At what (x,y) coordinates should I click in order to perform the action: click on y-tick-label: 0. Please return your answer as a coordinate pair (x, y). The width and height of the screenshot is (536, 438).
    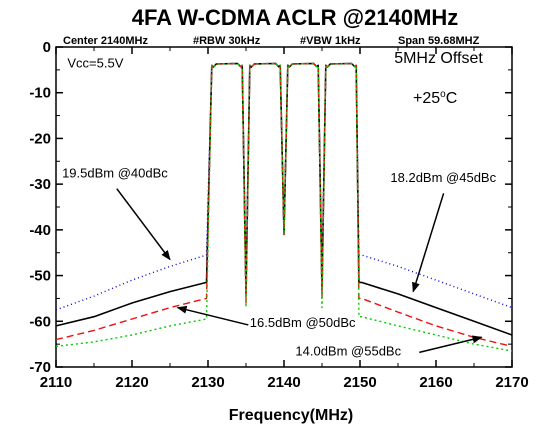
    Looking at the image, I should click on (47, 47).